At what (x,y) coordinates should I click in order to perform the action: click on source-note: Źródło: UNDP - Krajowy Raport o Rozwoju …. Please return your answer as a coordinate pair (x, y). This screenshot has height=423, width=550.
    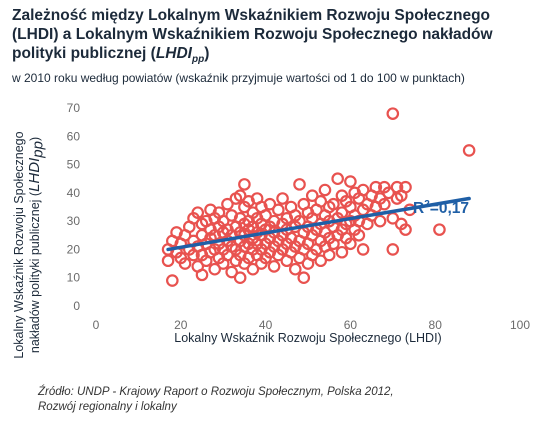
    Looking at the image, I should click on (216, 399).